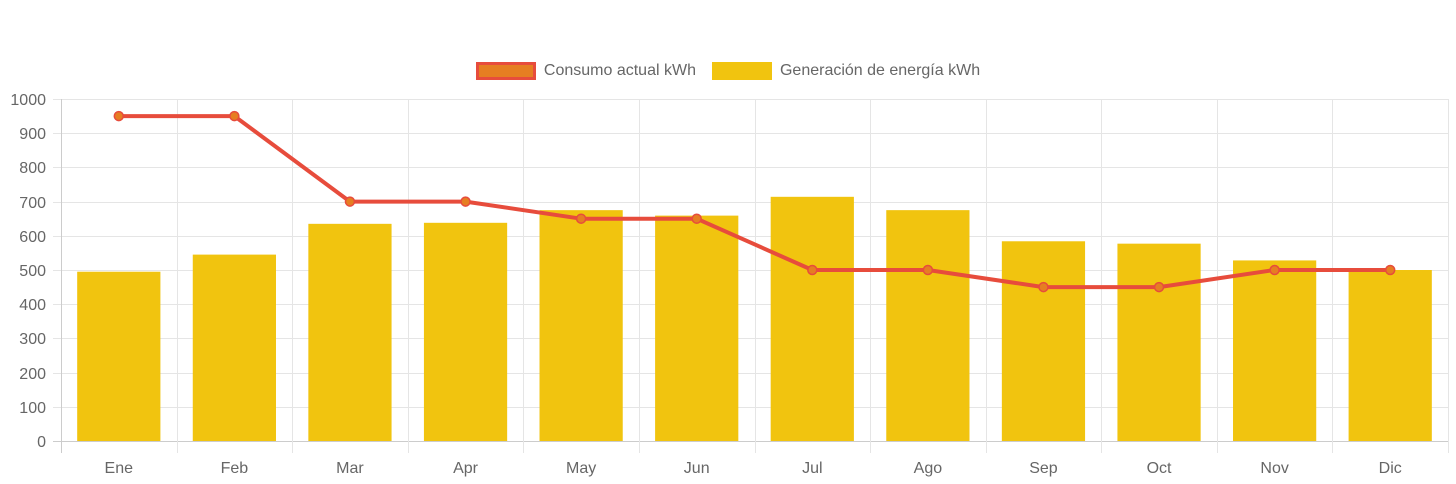 This screenshot has height=484, width=1456. I want to click on y-tick-label: 100, so click(32, 408).